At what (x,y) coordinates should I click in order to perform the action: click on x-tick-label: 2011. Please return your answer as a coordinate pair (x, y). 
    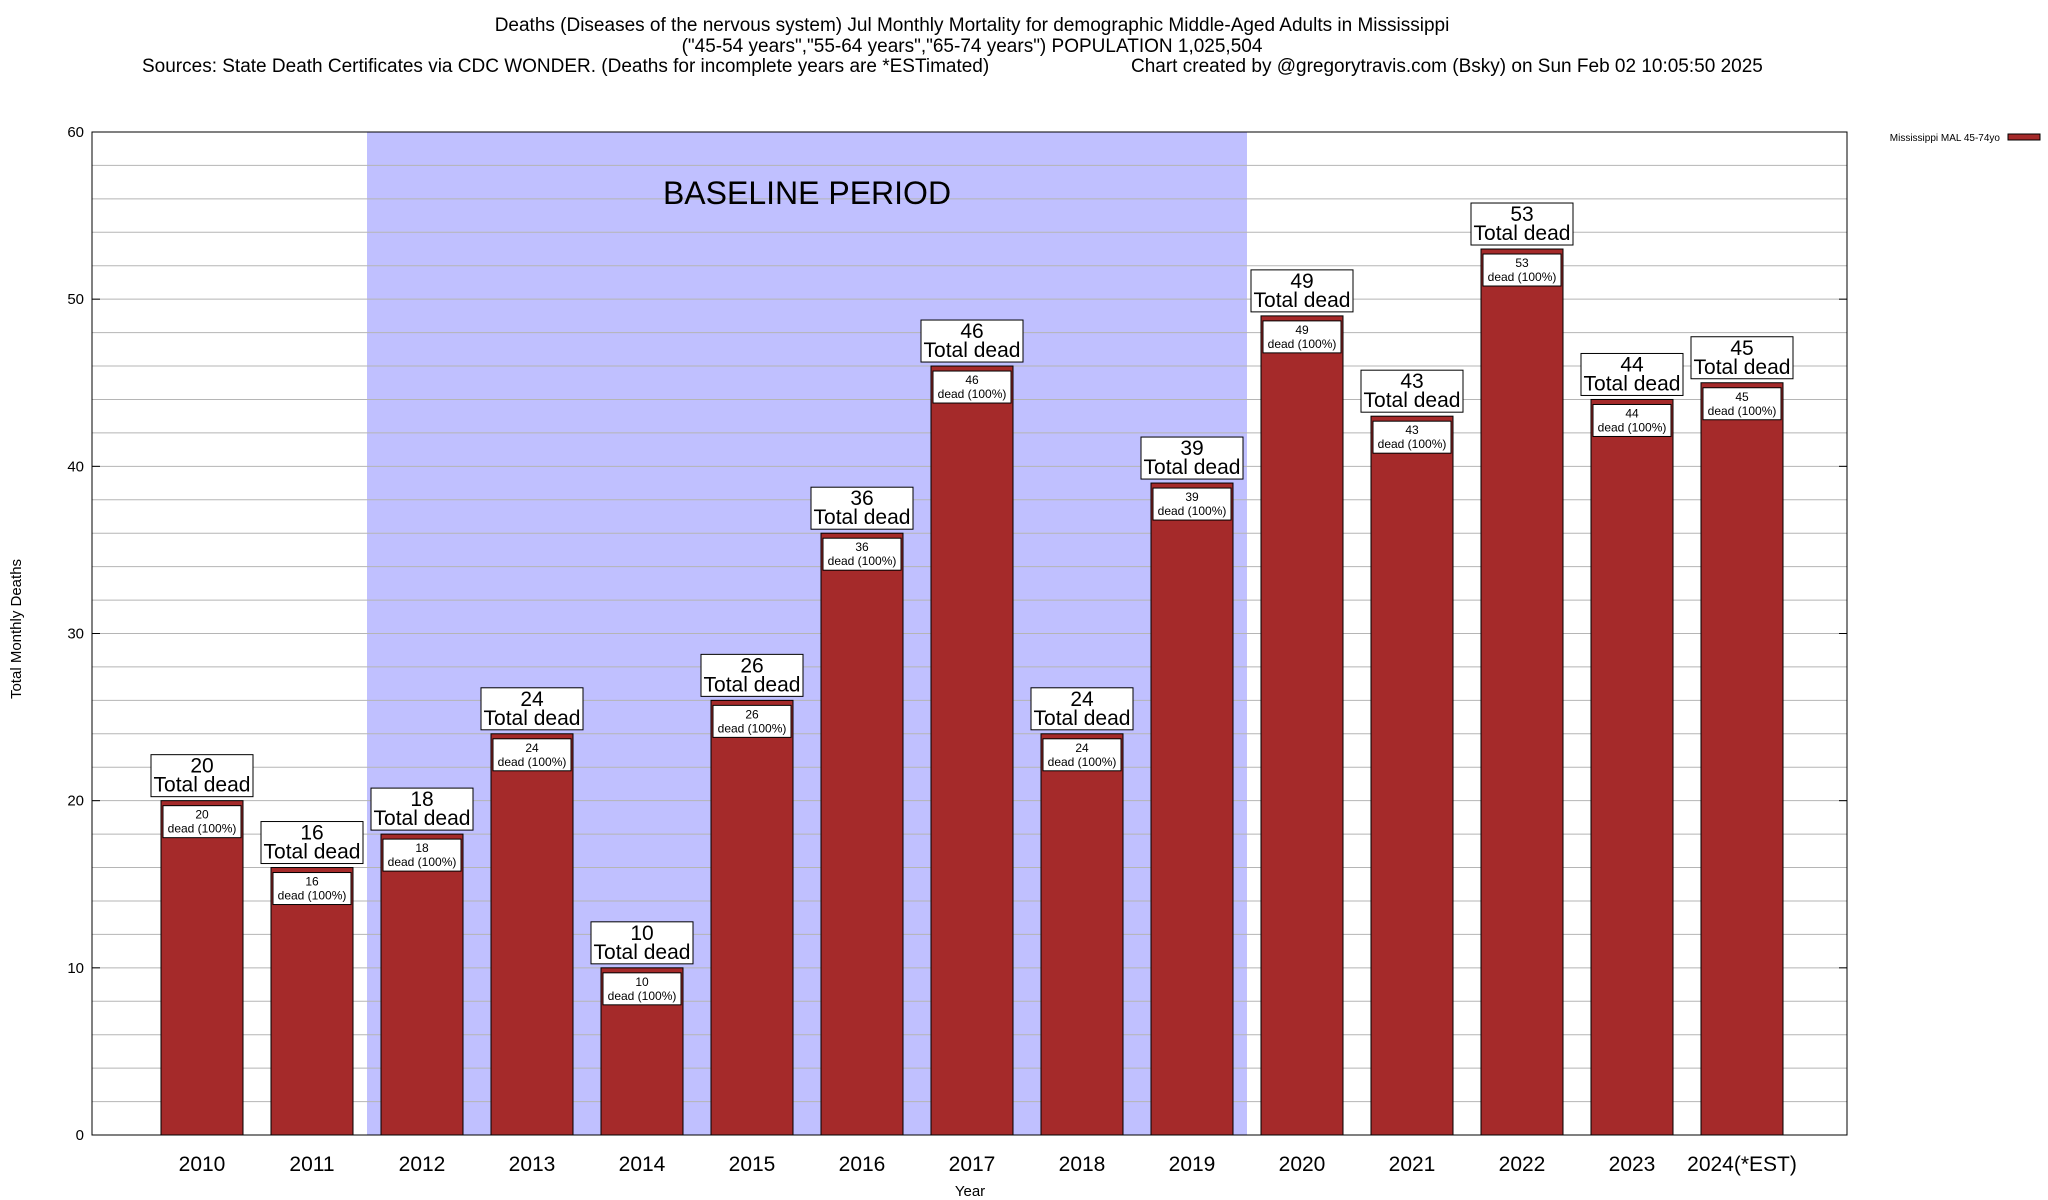
    Looking at the image, I should click on (311, 1164).